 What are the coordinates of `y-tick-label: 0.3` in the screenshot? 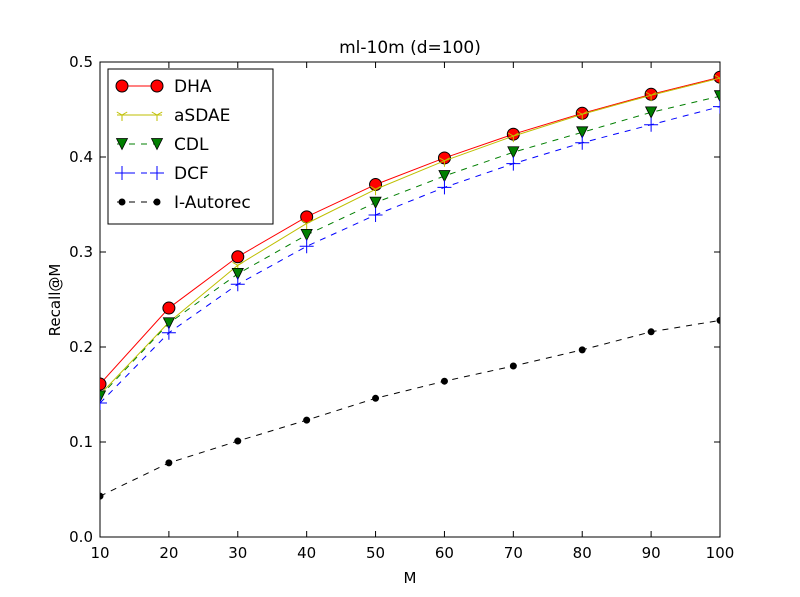 It's located at (81, 252).